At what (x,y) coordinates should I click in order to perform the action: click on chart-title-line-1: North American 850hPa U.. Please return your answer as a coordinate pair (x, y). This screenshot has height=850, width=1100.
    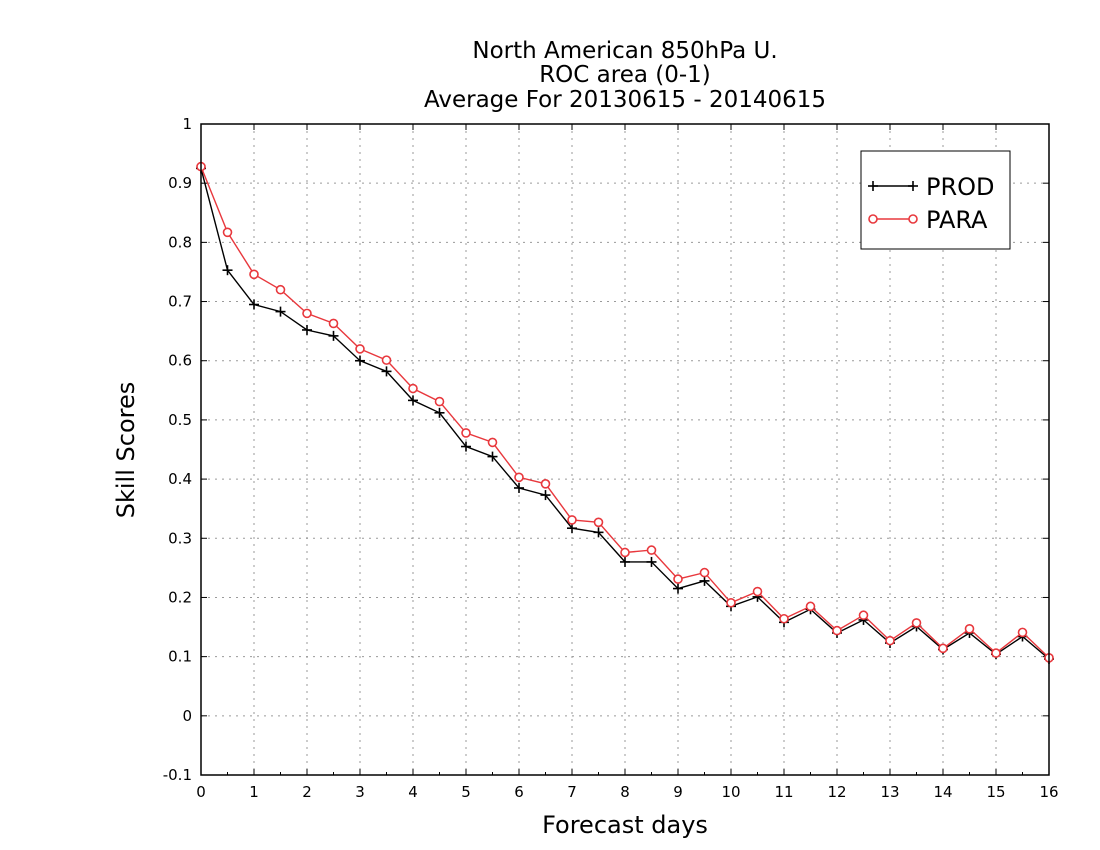
    Looking at the image, I should click on (624, 51).